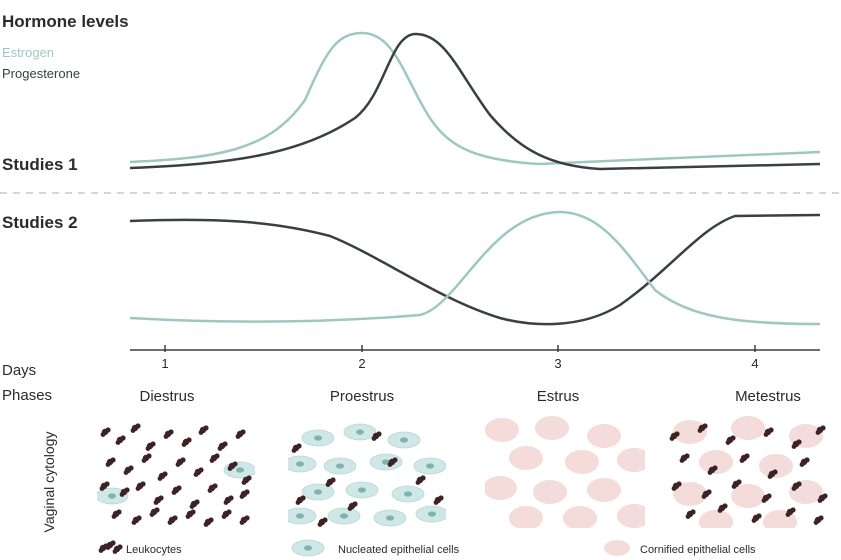  What do you see at coordinates (110, 547) in the screenshot?
I see `leukocytes-legend-icon` at bounding box center [110, 547].